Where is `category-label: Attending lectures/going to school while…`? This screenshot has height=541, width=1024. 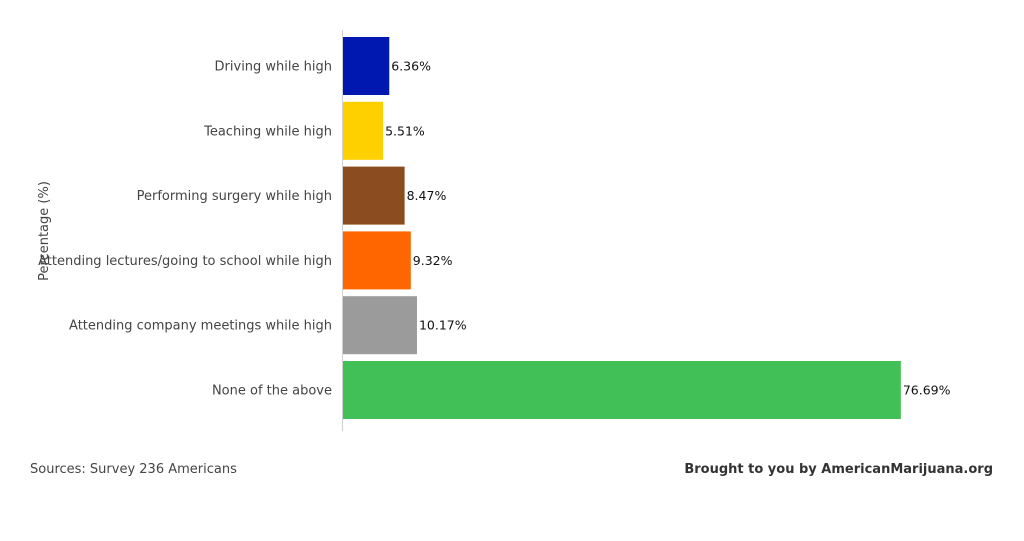
category-label: Attending lectures/going to school while… is located at coordinates (185, 261).